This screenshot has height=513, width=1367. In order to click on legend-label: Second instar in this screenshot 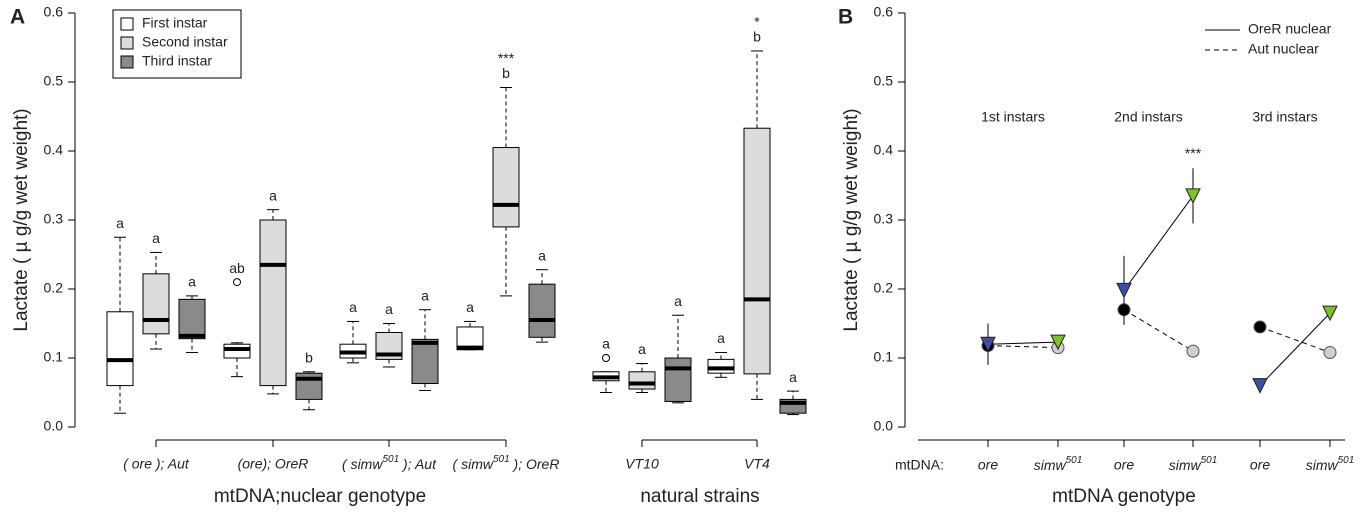, I will do `click(185, 42)`.